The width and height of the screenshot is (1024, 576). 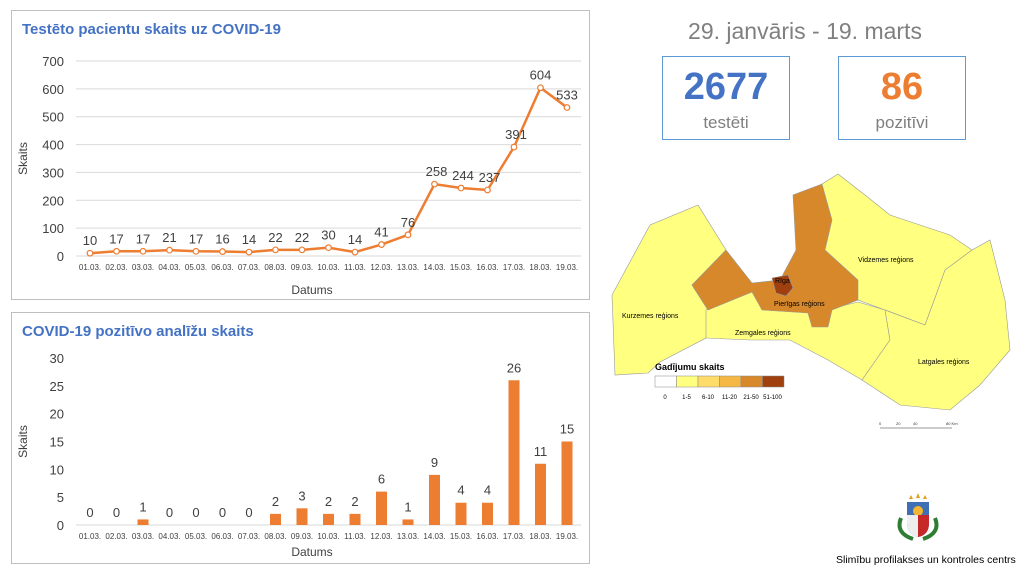 I want to click on positive-count: 86, so click(x=902, y=87).